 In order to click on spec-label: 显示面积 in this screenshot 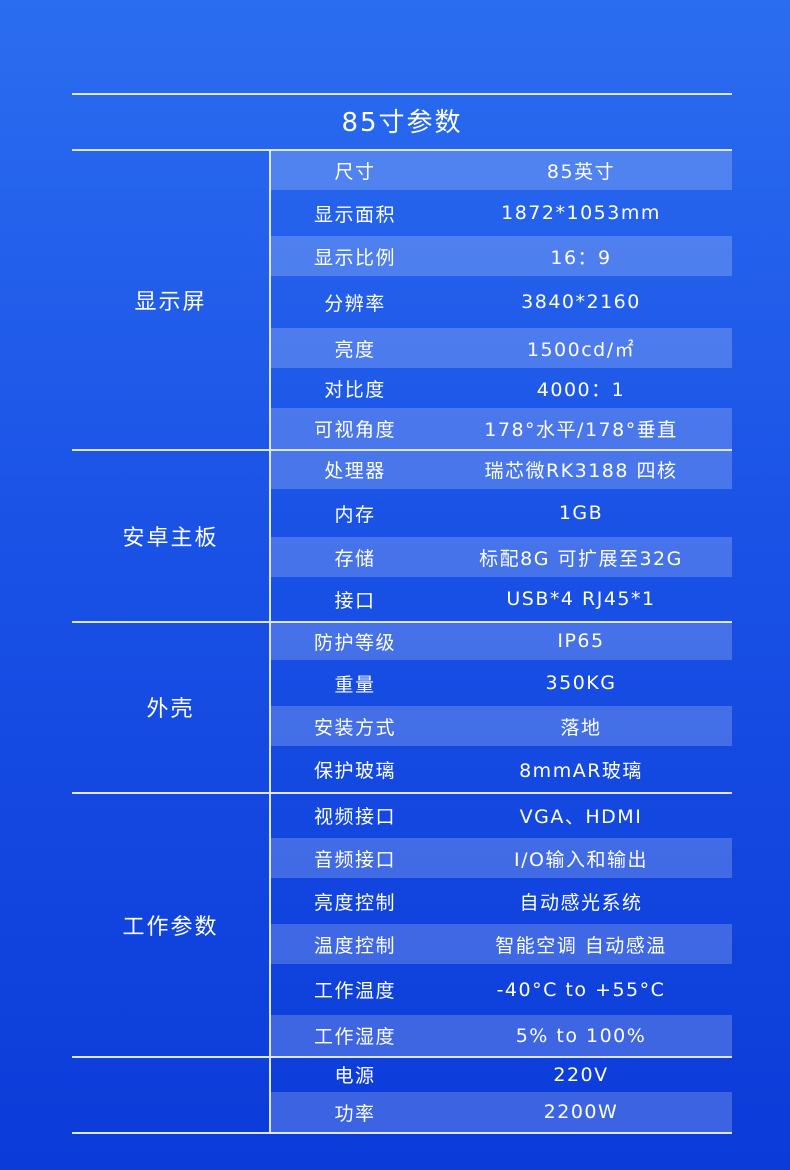, I will do `click(354, 214)`.